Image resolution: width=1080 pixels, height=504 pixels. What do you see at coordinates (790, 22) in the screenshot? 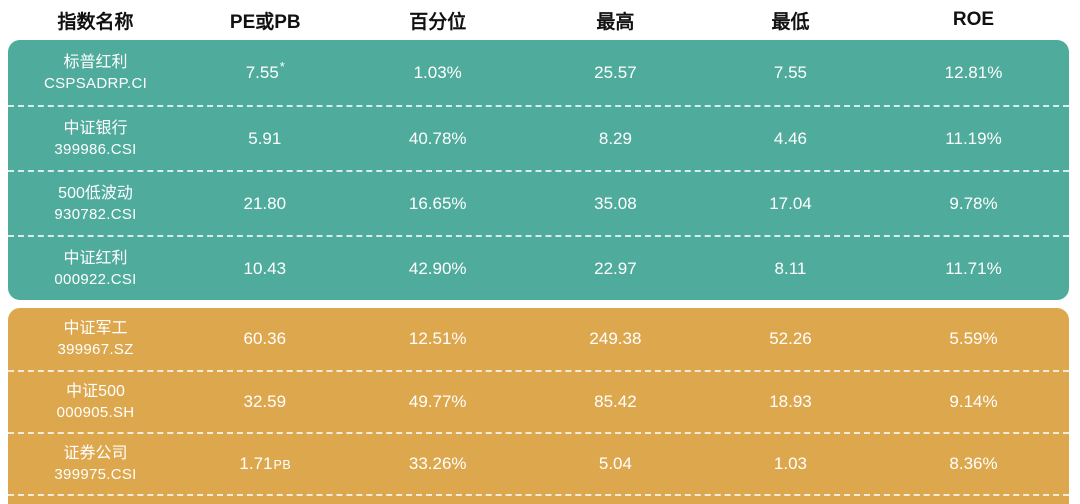
I see `col-header-low: 最低` at bounding box center [790, 22].